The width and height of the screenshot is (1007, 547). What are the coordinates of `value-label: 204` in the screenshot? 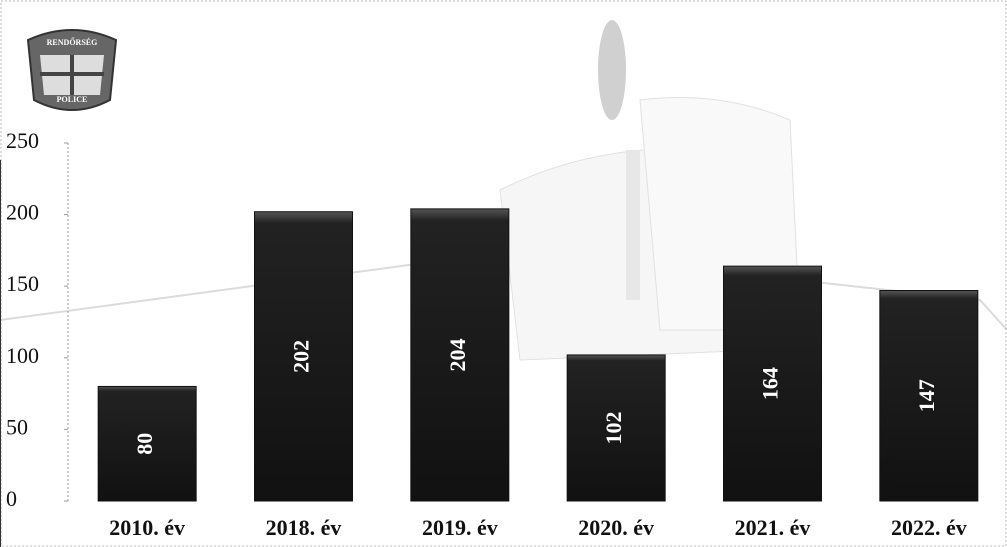 It's located at (457, 354).